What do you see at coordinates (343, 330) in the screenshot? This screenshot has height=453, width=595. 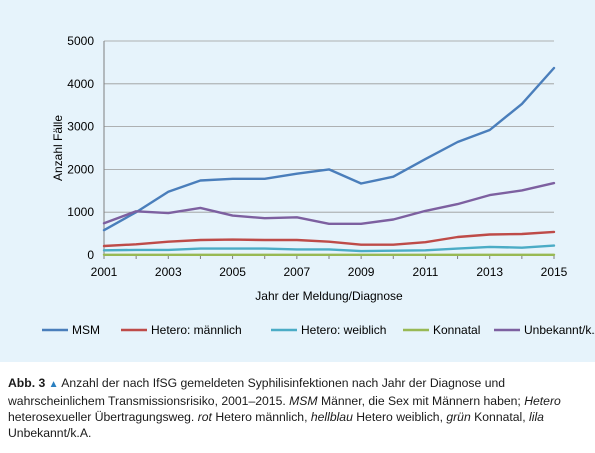 I see `legend-label: Hetero: weiblich` at bounding box center [343, 330].